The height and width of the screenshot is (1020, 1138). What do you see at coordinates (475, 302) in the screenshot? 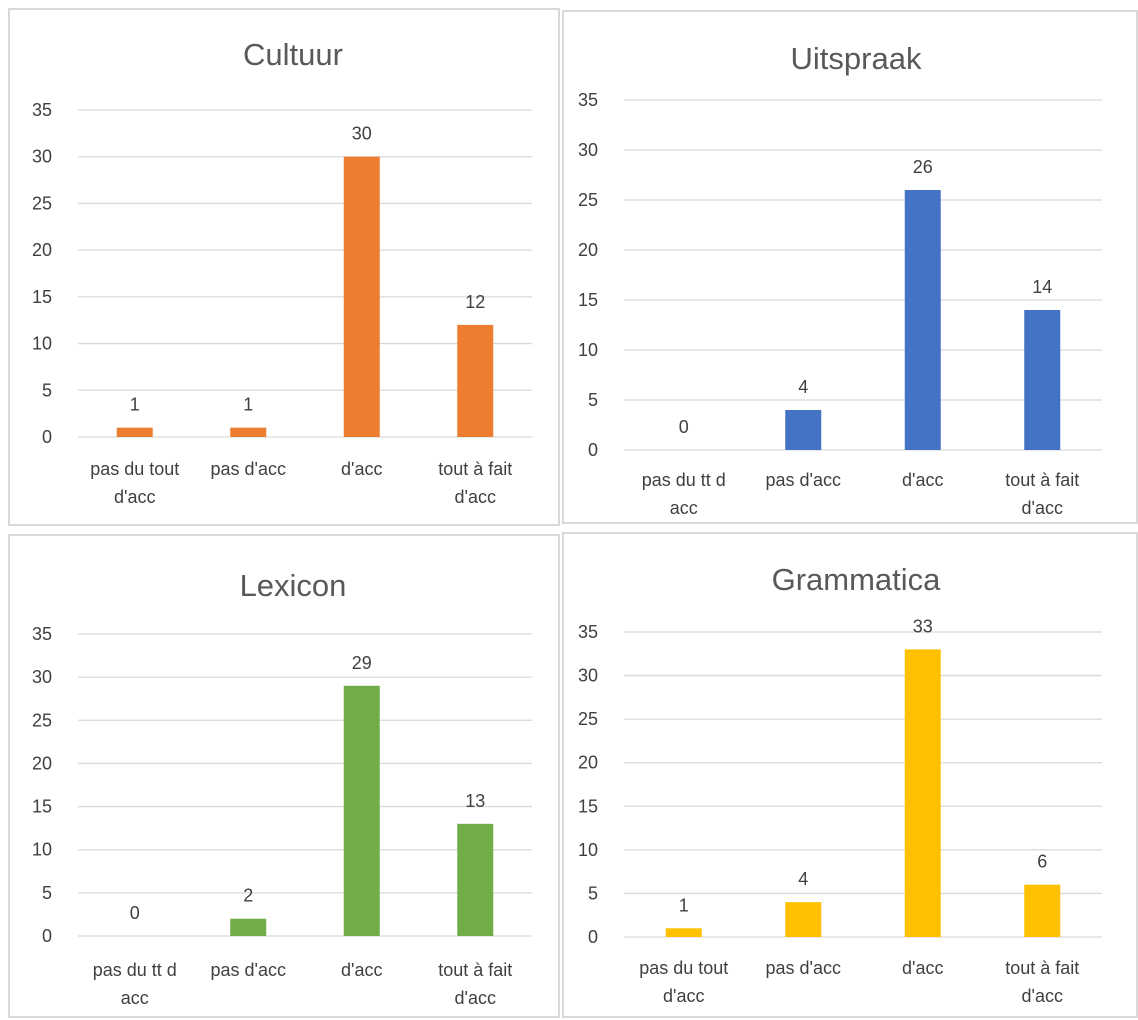
I see `data-label: 12` at bounding box center [475, 302].